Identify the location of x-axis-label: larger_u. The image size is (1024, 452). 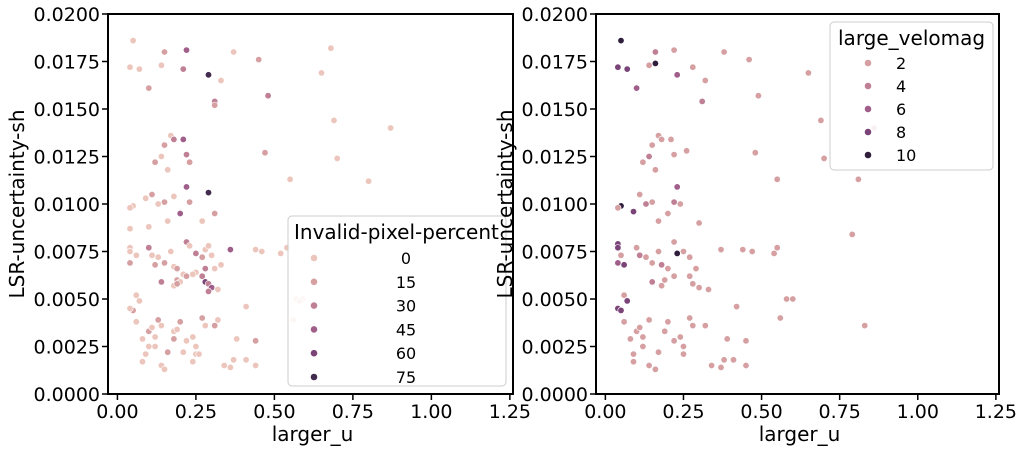
(800, 434).